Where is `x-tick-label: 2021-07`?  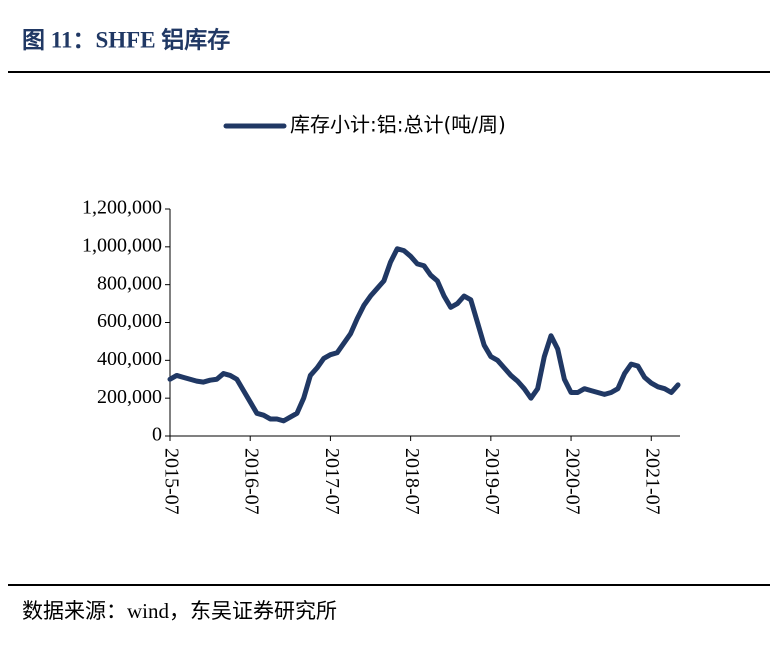
x-tick-label: 2021-07 is located at coordinates (653, 481).